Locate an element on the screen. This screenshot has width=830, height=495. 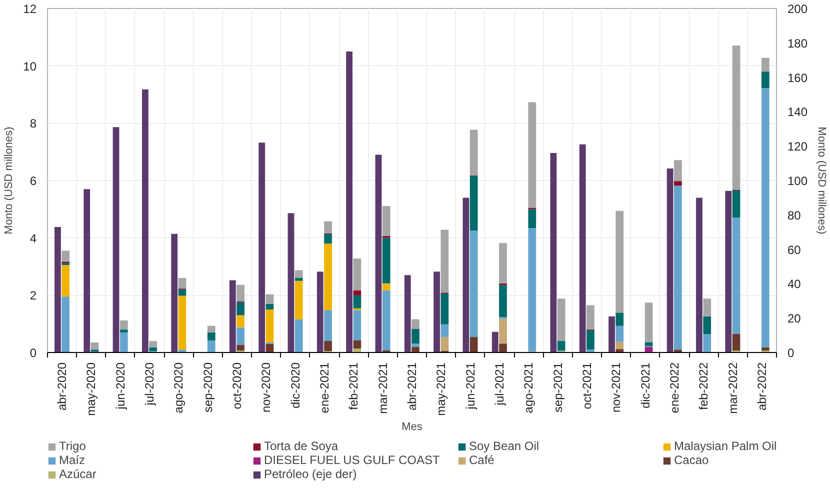
y-tick-label: 4 is located at coordinates (33, 238).